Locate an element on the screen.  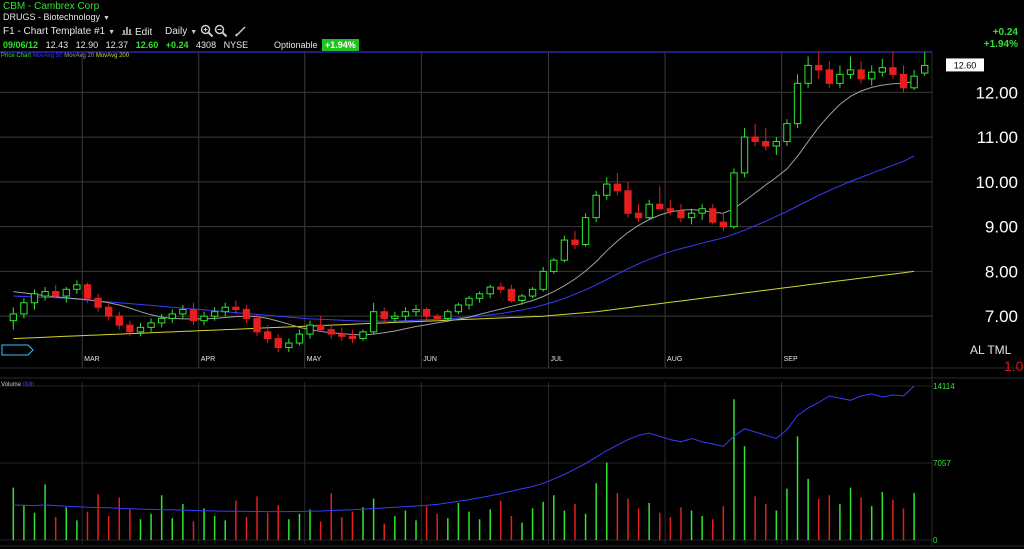
period-selector: Daily ▼ is located at coordinates (181, 32).